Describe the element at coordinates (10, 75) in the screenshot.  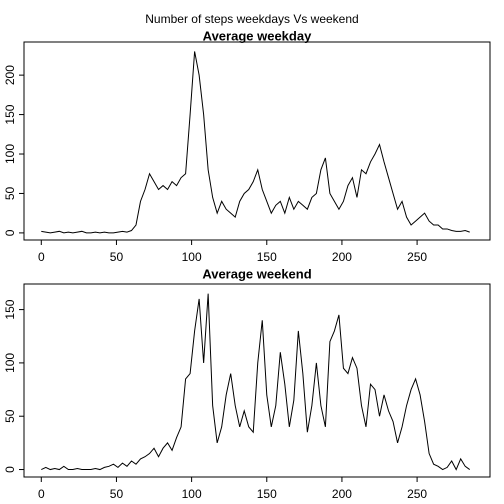
I see `y-tick-label: 200` at that location.